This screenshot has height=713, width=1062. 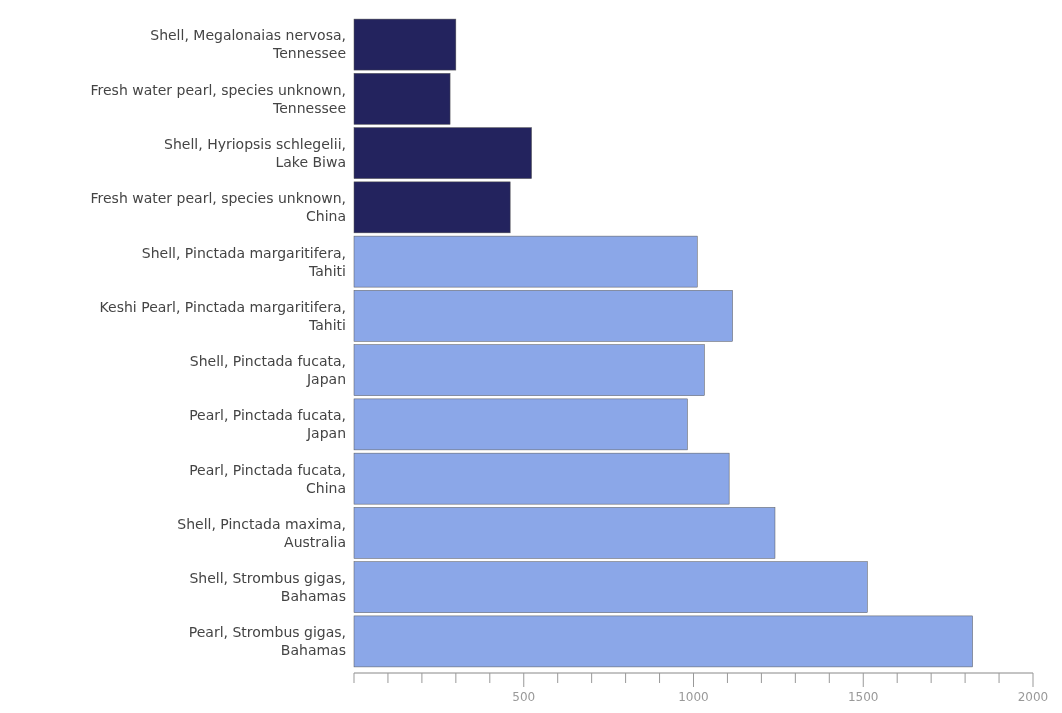 I want to click on x-tick-label: 500, so click(x=524, y=697).